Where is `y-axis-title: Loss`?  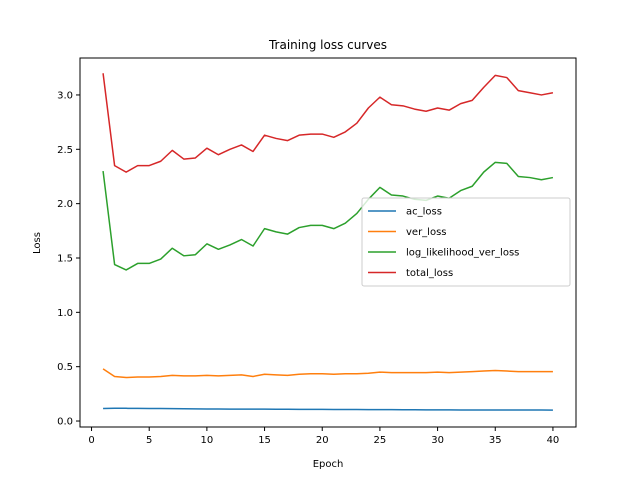
y-axis-title: Loss is located at coordinates (37, 243).